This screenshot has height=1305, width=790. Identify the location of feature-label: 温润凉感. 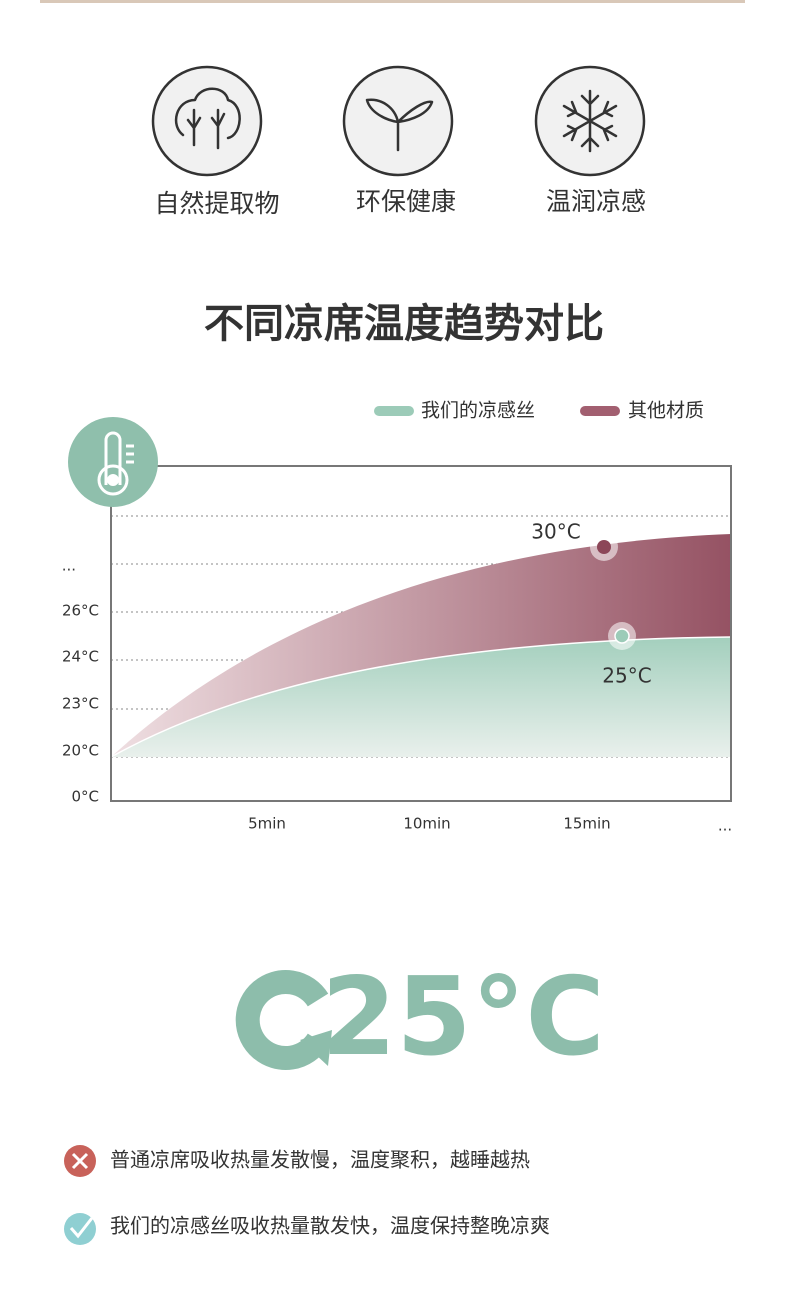
(596, 201).